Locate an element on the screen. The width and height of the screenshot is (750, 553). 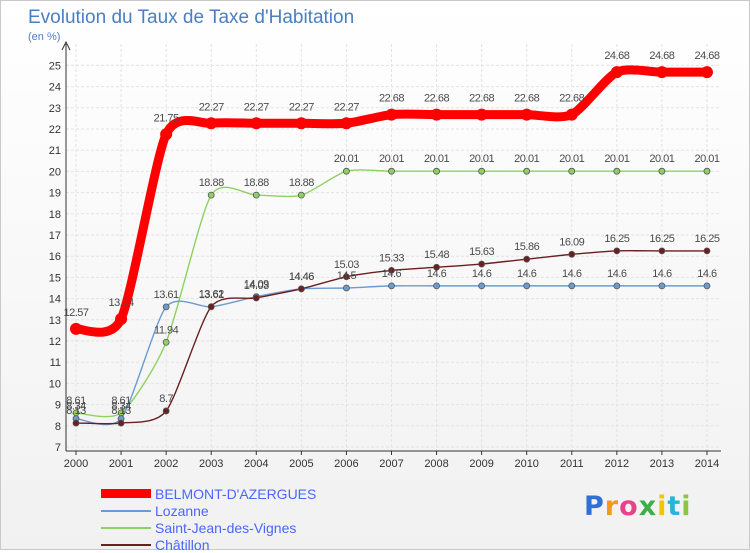
proxiti-logo: Proxiti is located at coordinates (638, 506).